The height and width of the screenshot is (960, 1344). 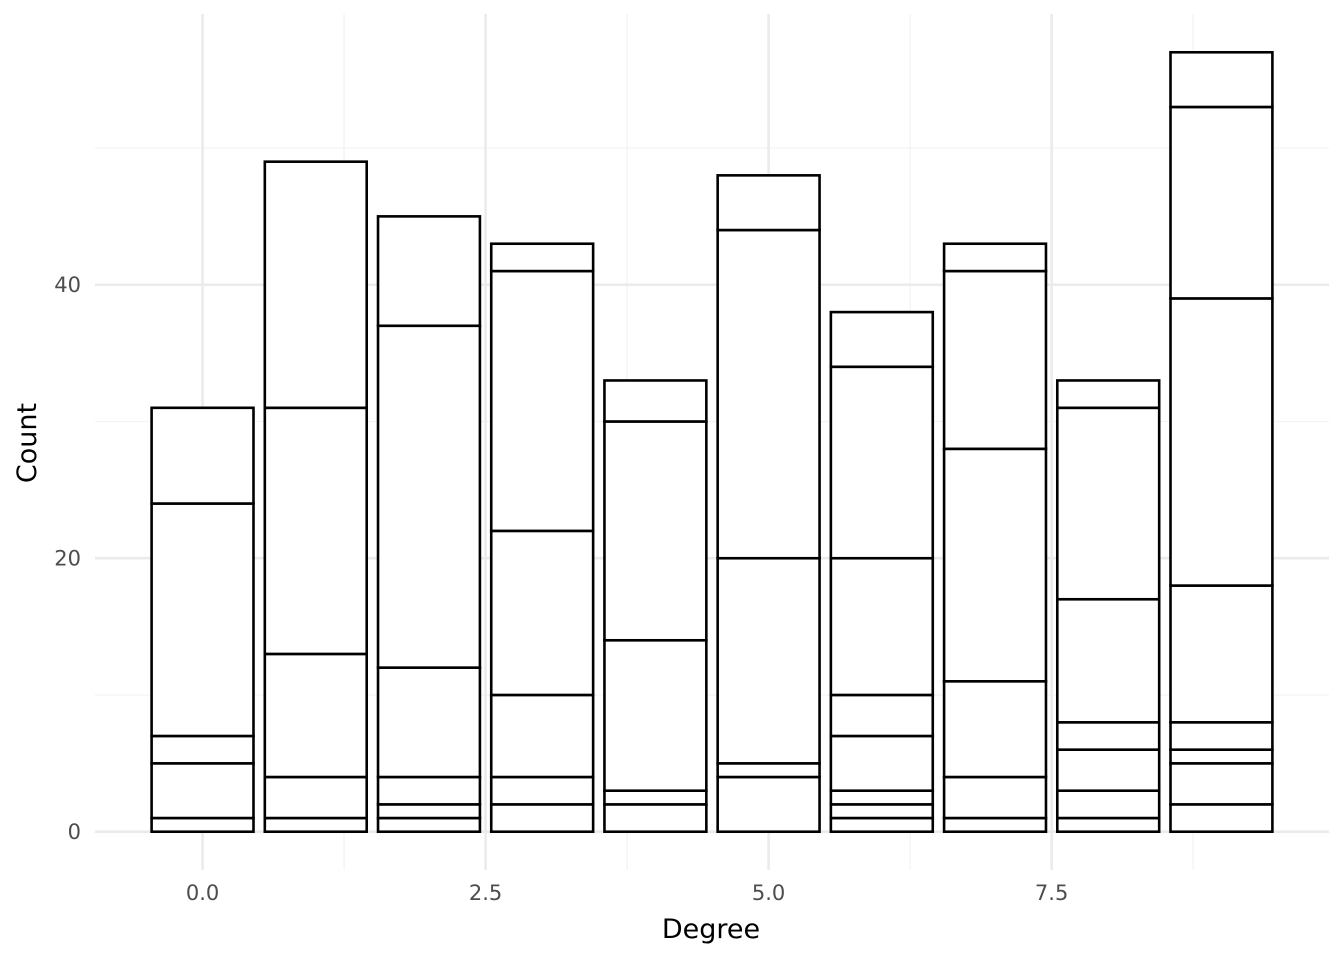 What do you see at coordinates (202, 893) in the screenshot?
I see `x-tick-label: 0.0` at bounding box center [202, 893].